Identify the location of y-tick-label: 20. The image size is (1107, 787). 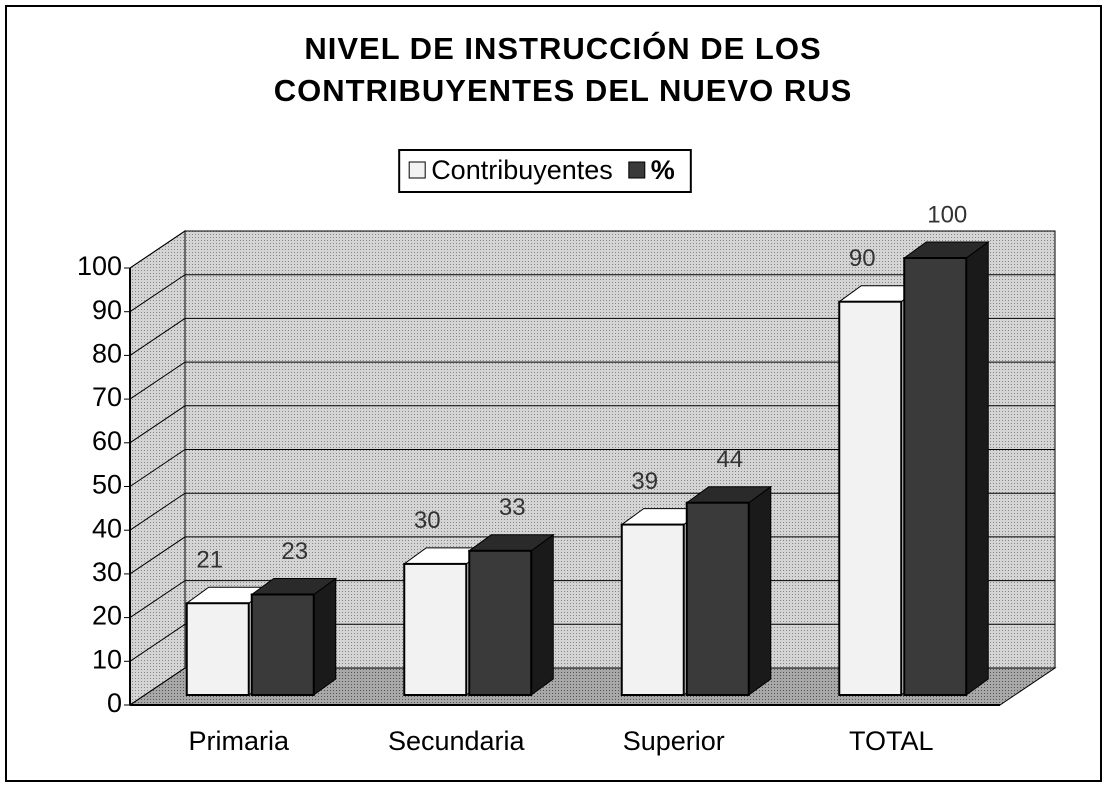
(107, 616).